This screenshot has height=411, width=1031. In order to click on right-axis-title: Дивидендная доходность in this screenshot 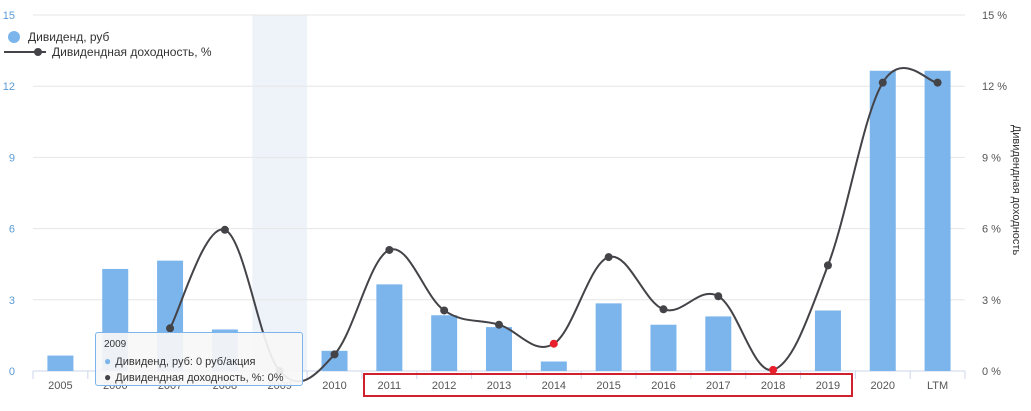, I will do `click(1016, 190)`.